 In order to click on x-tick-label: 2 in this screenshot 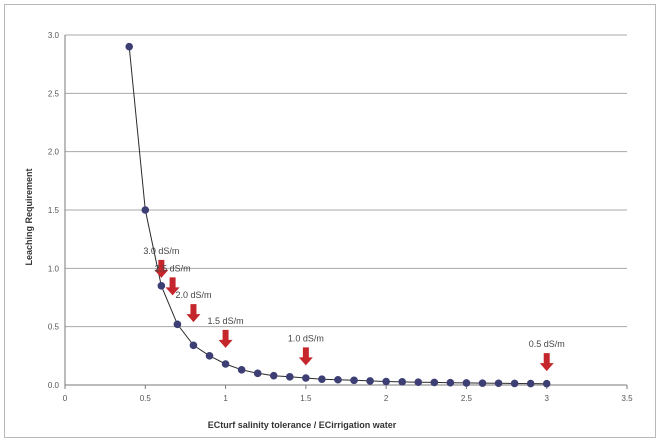, I will do `click(386, 398)`.